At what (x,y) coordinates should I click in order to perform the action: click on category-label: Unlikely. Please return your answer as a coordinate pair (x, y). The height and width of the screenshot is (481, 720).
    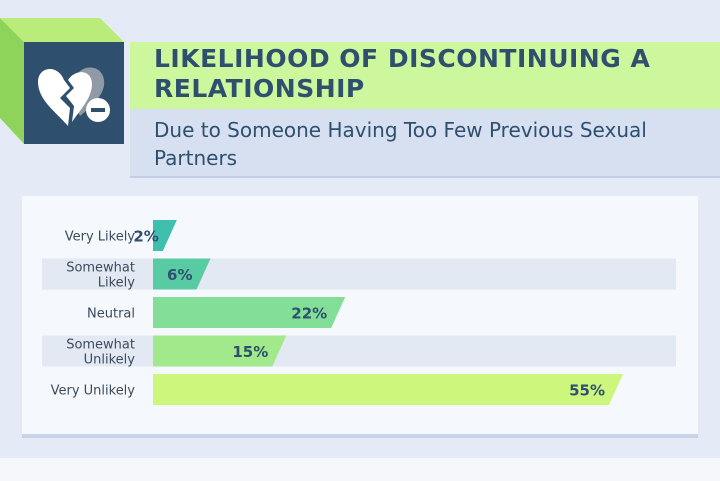
    Looking at the image, I should click on (110, 360).